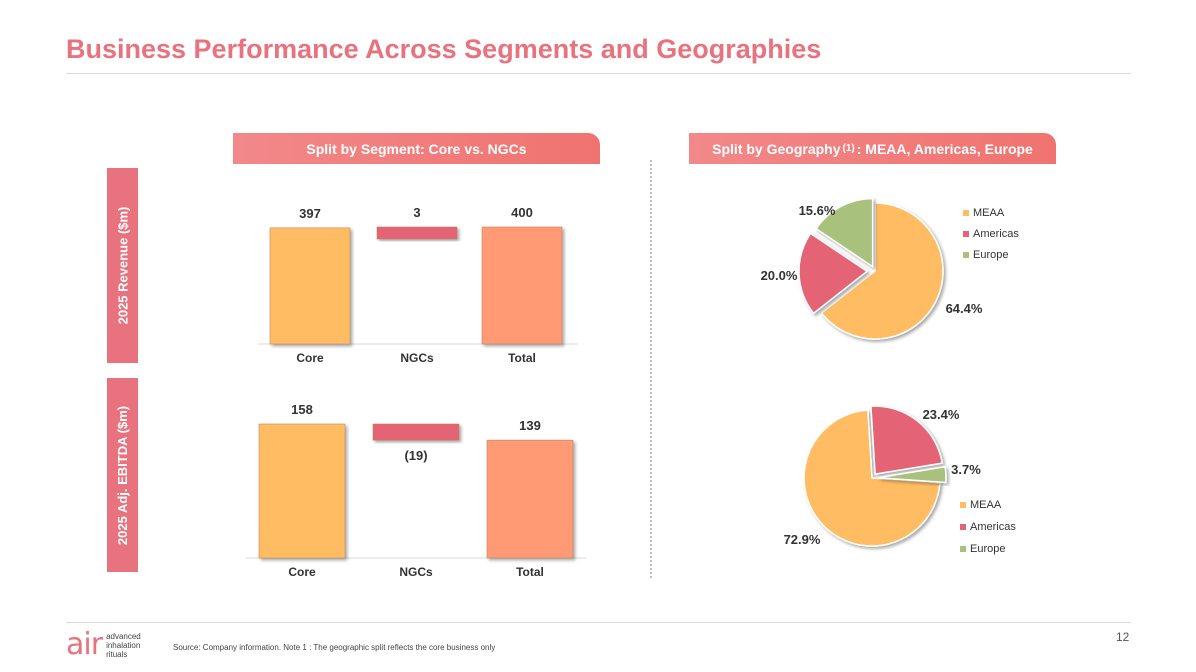  What do you see at coordinates (103, 645) in the screenshot?
I see `company-logo: air advanced inhalation rituals` at bounding box center [103, 645].